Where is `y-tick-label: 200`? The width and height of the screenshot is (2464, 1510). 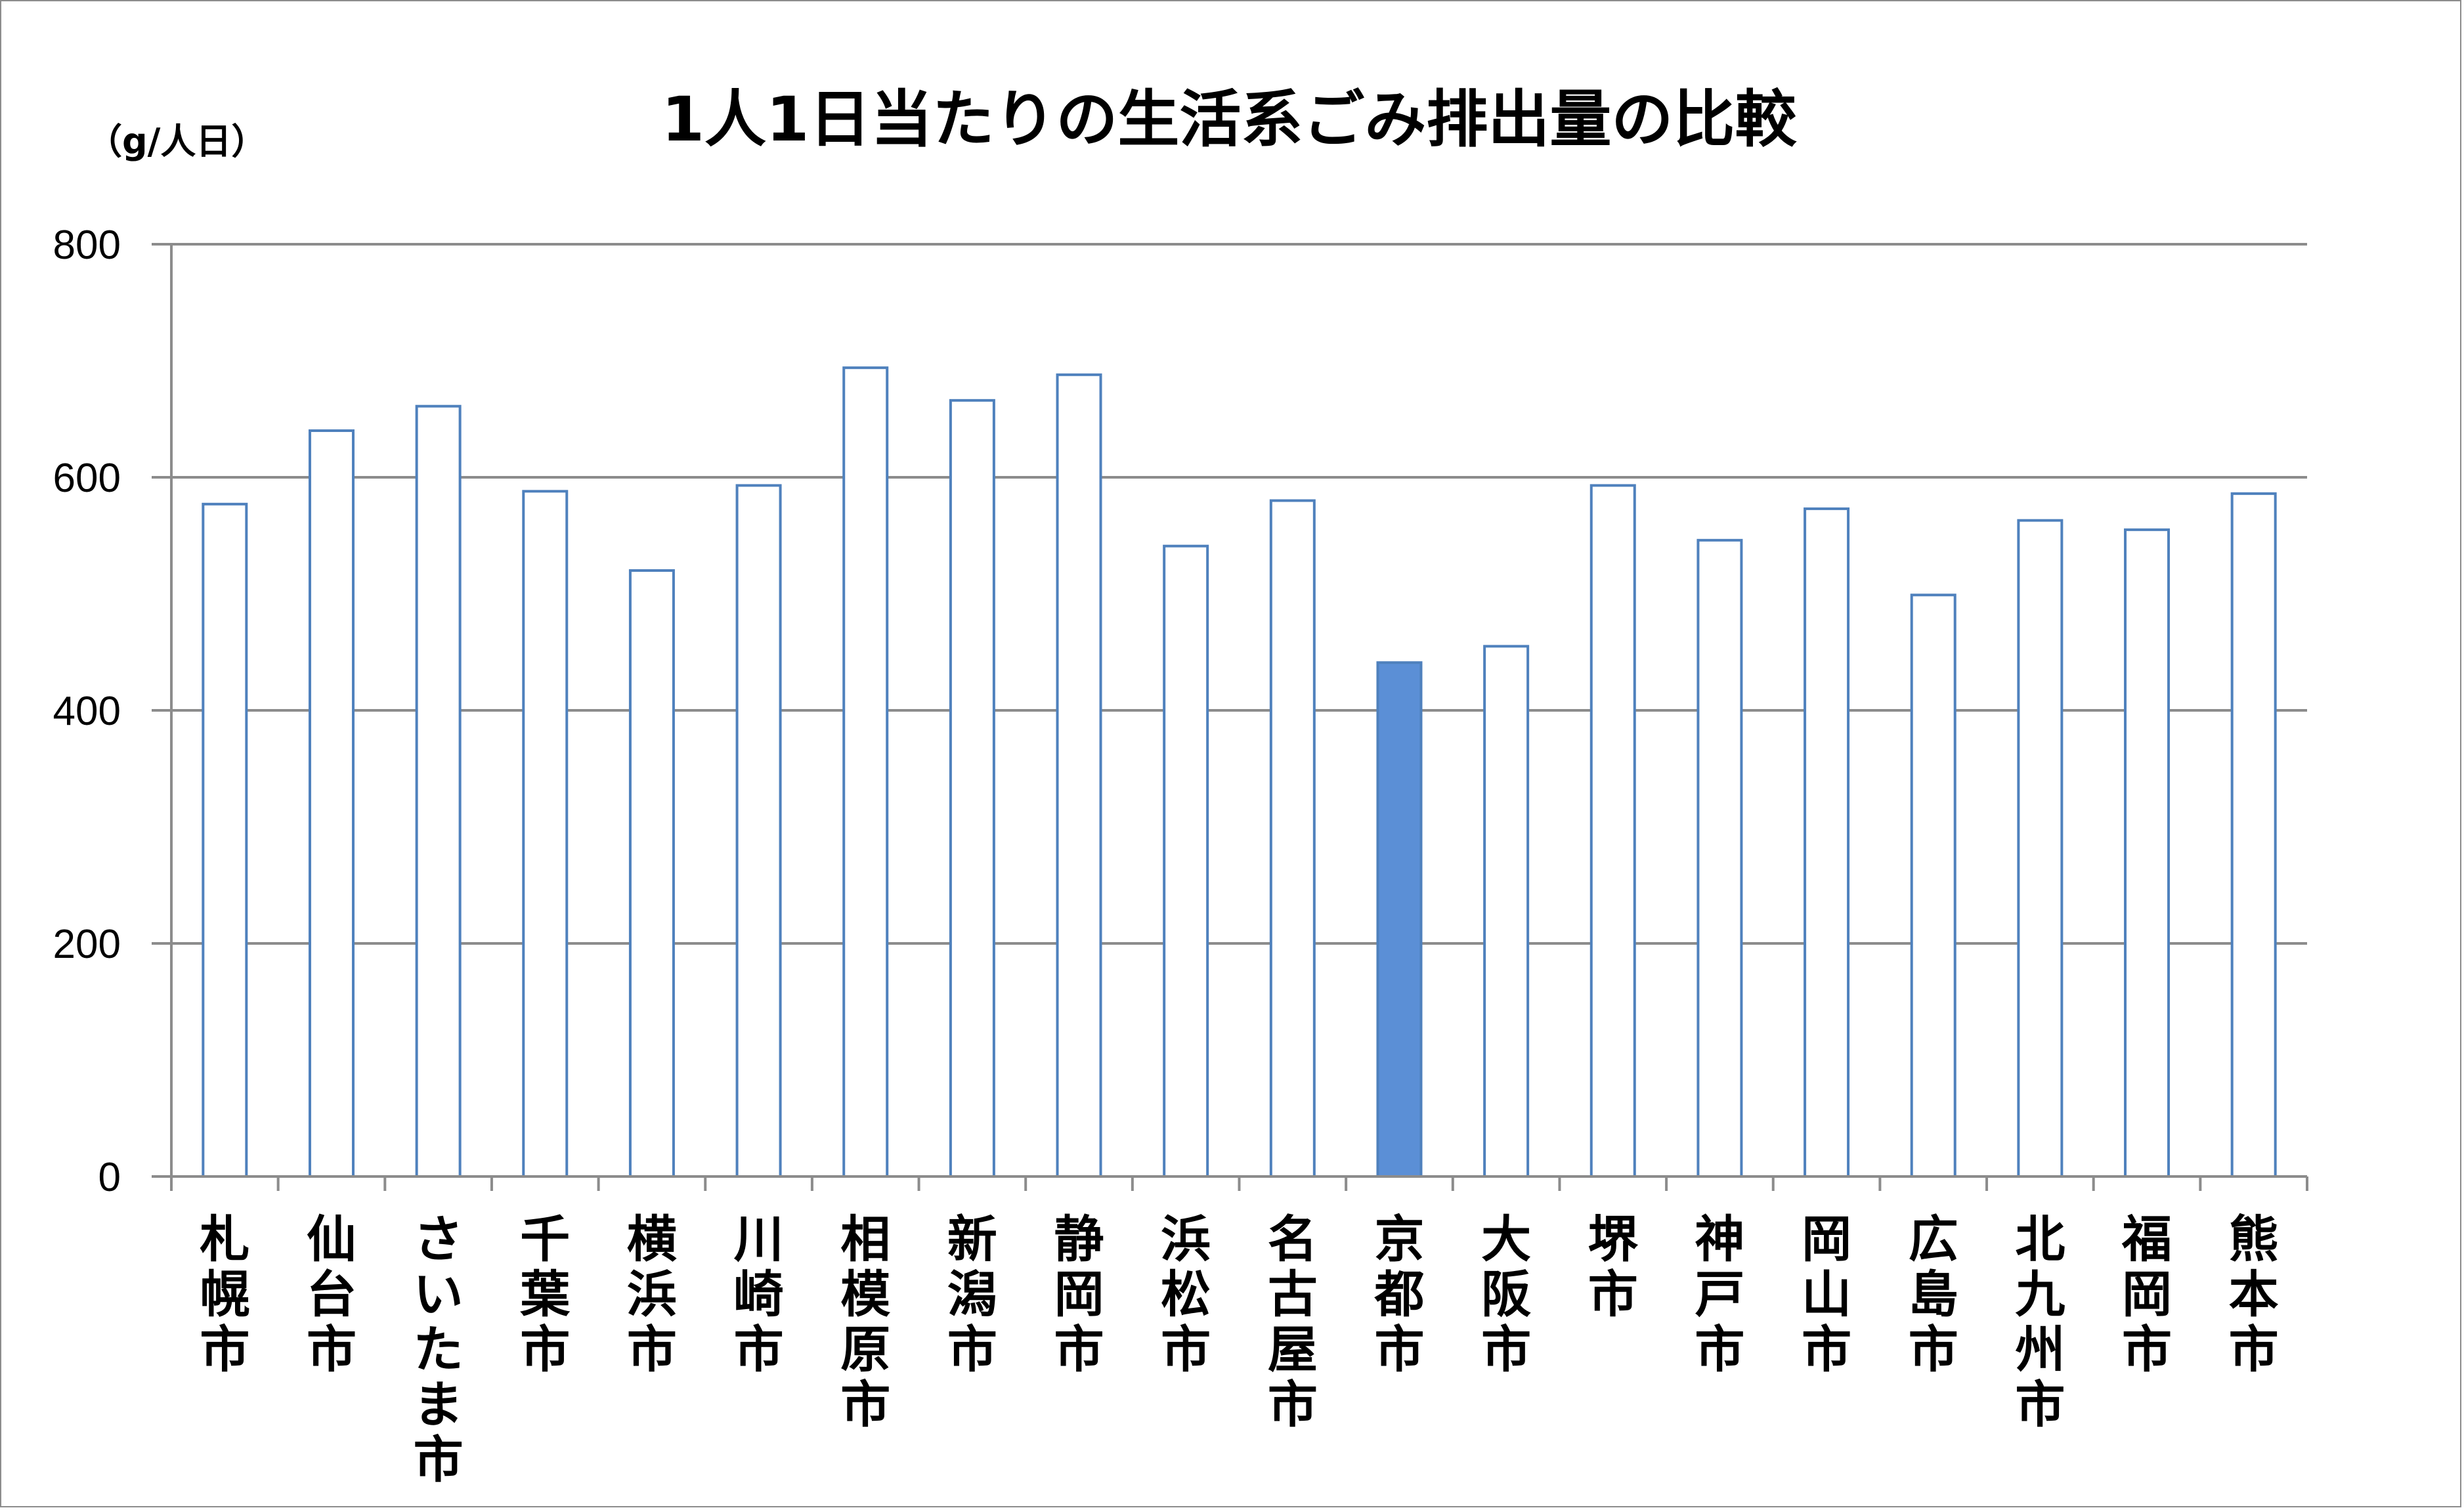
y-tick-label: 200 is located at coordinates (87, 944).